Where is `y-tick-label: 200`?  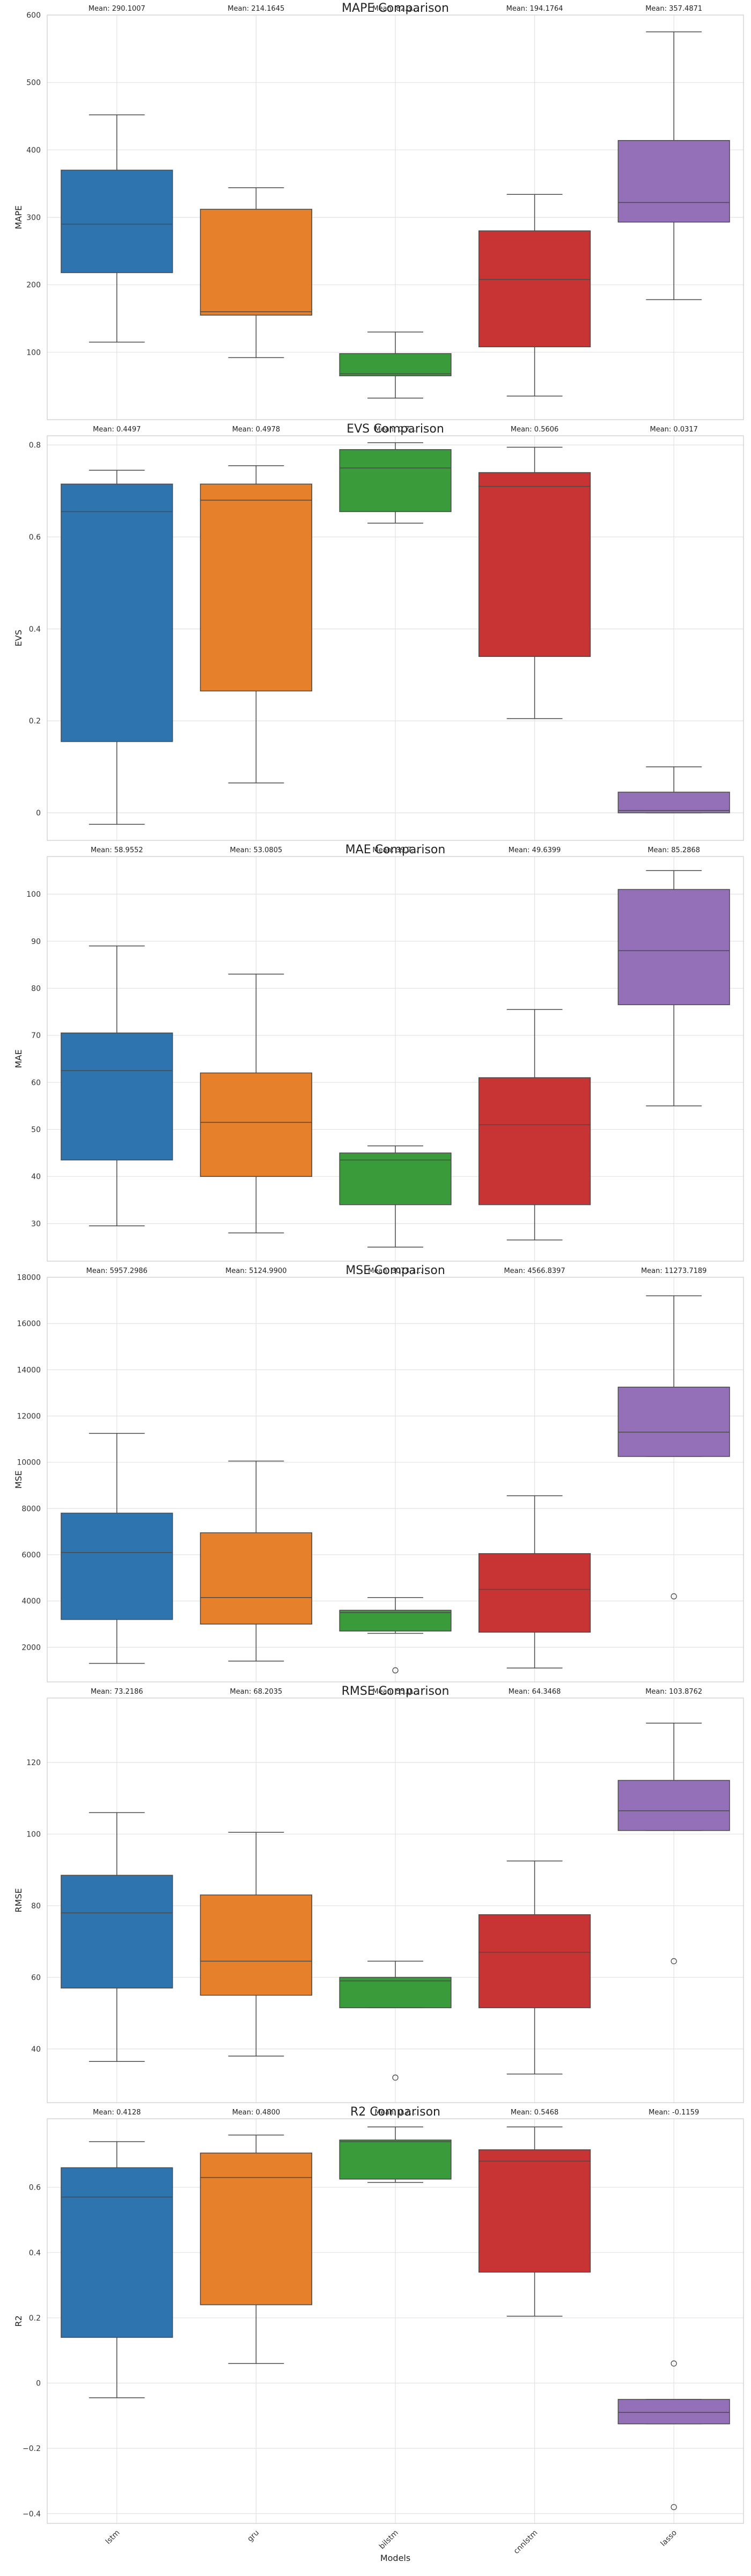
y-tick-label: 200 is located at coordinates (33, 285).